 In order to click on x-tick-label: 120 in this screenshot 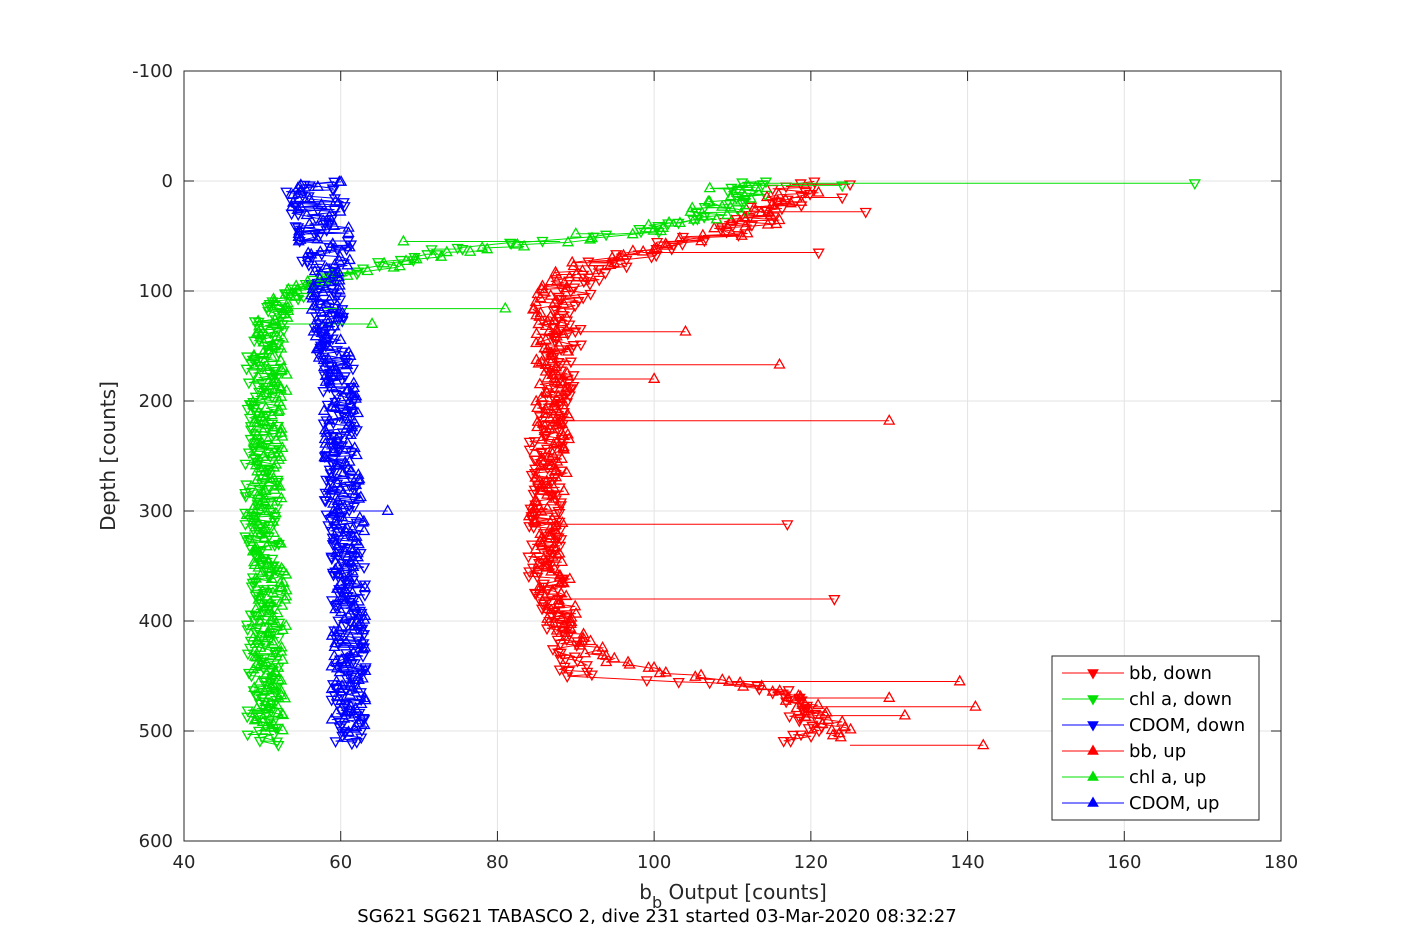, I will do `click(811, 862)`.